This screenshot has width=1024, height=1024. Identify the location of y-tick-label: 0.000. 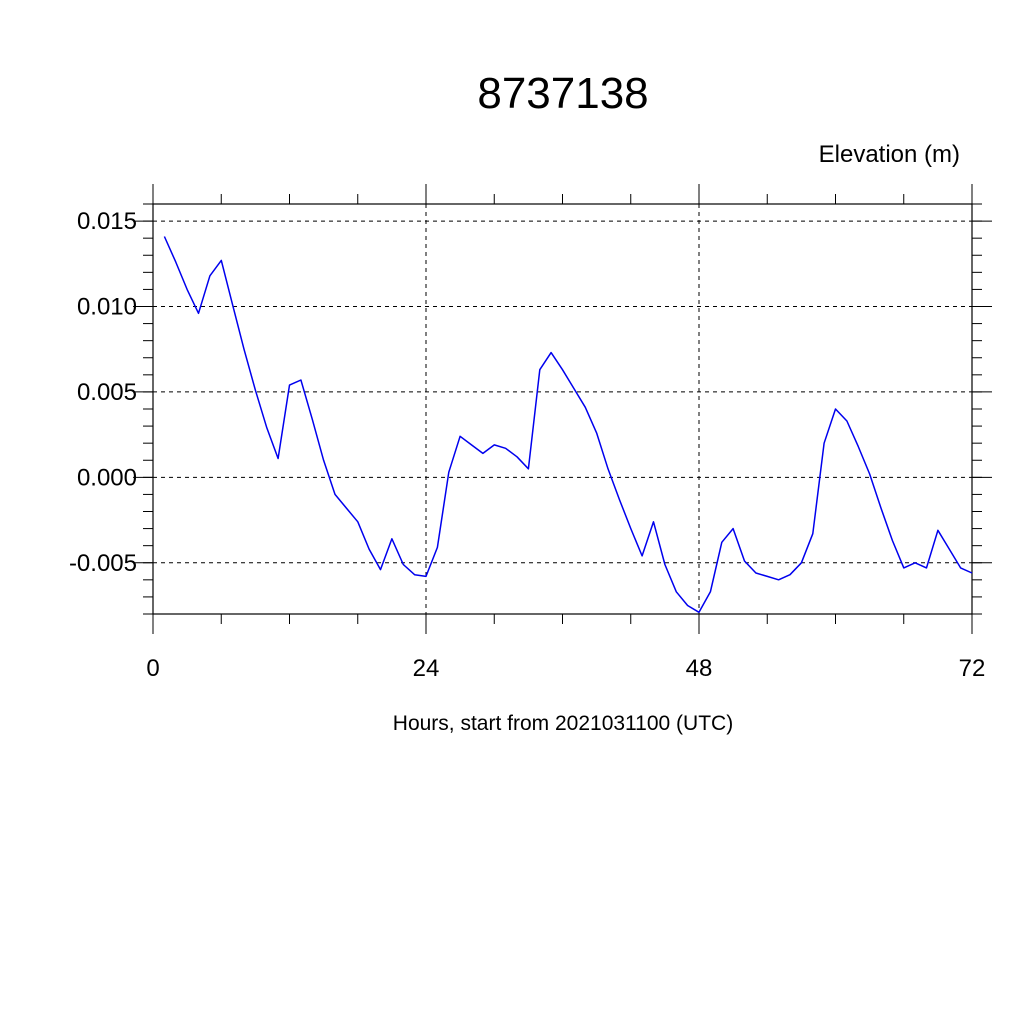
(107, 477).